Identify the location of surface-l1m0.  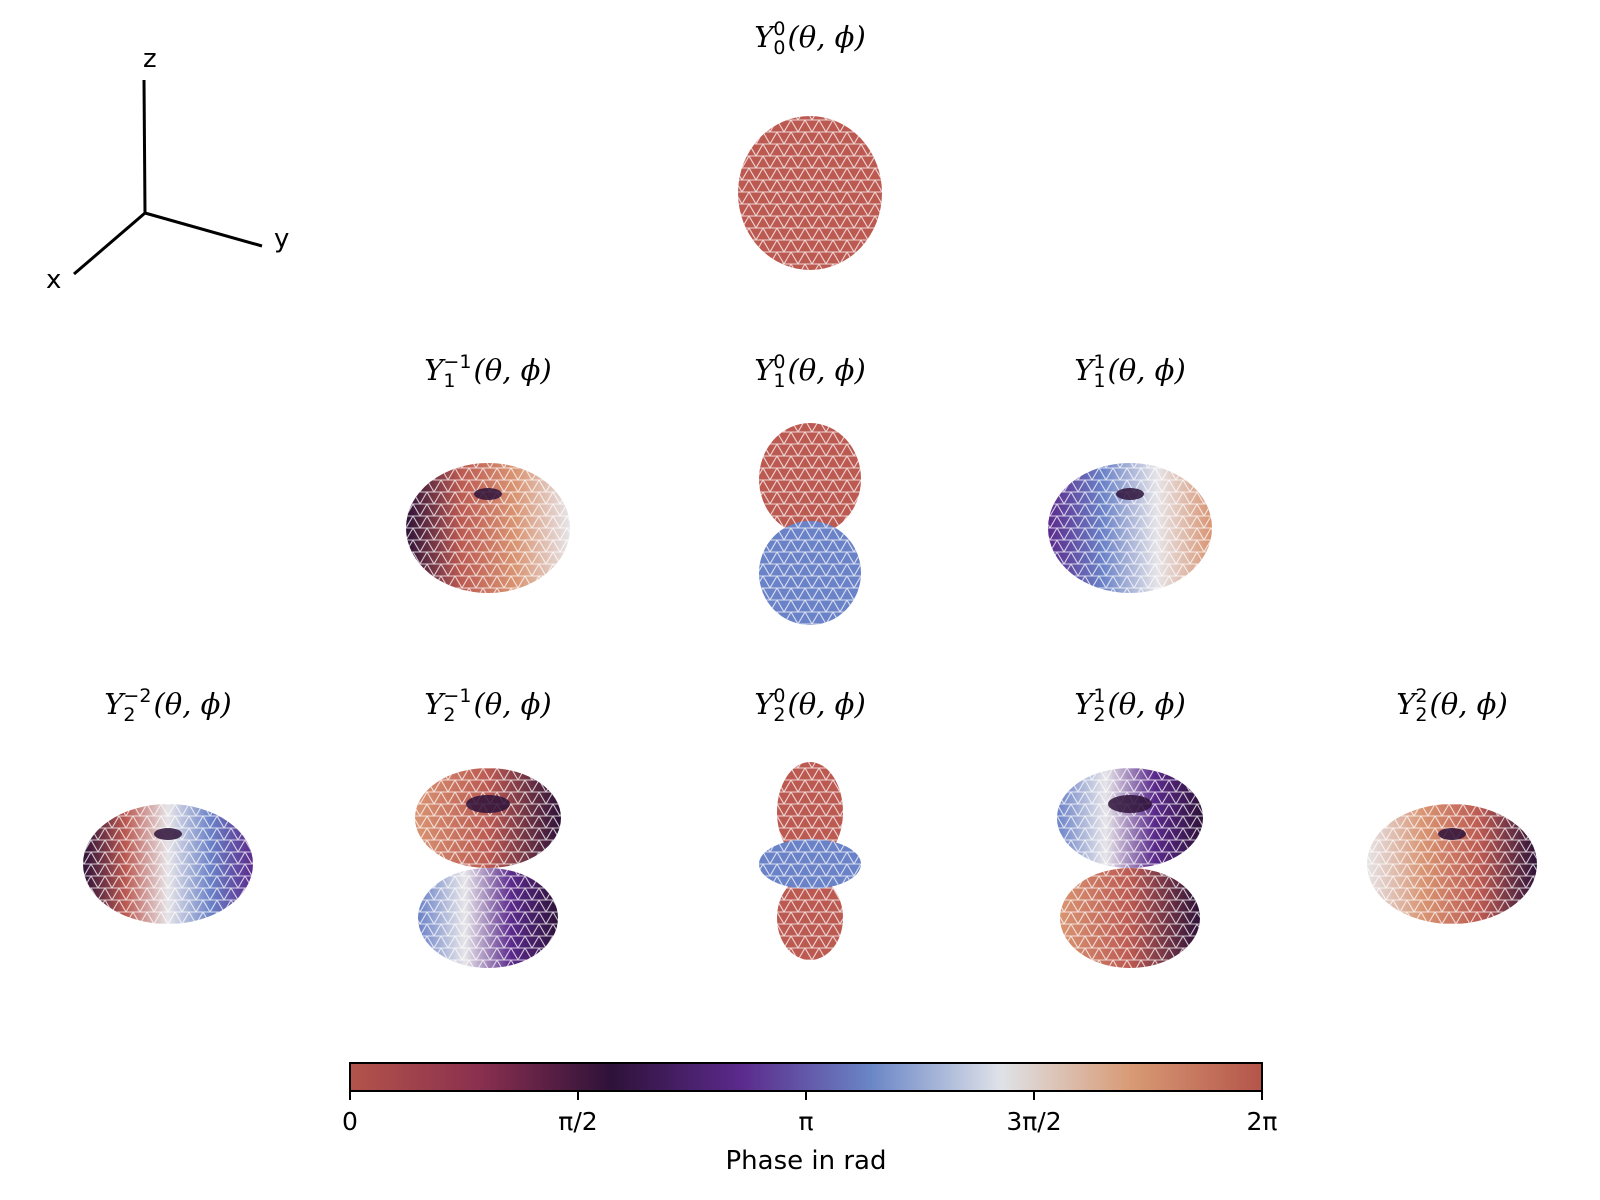
(810, 524).